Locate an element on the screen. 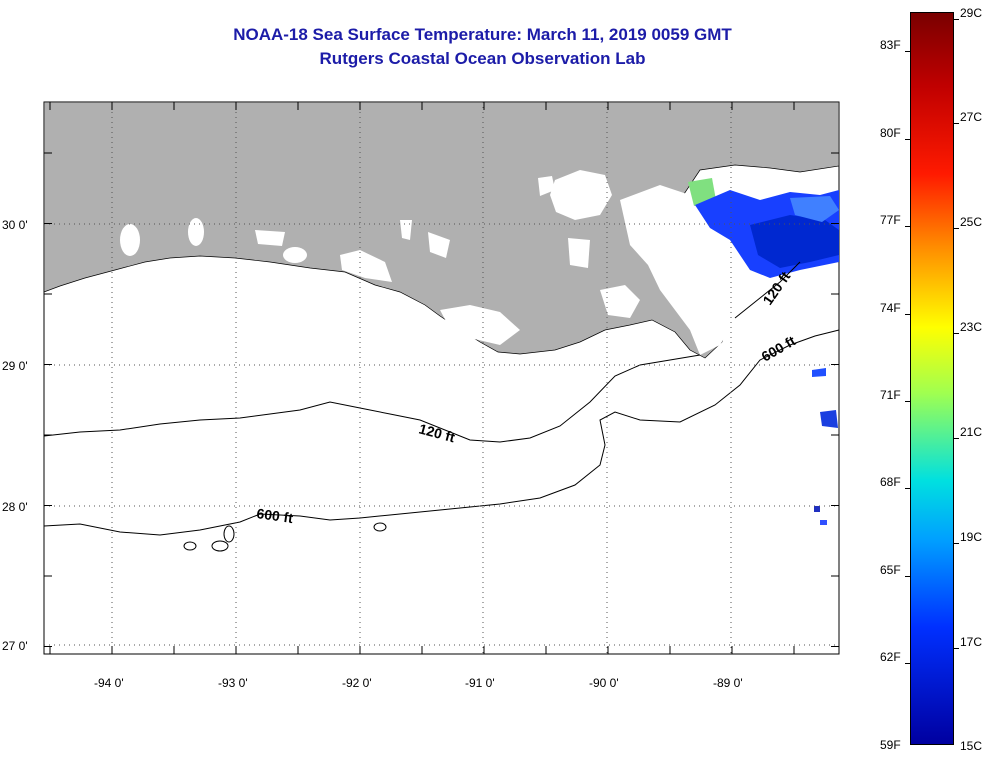 The width and height of the screenshot is (992, 761). colorbar-label-f: 83F is located at coordinates (890, 45).